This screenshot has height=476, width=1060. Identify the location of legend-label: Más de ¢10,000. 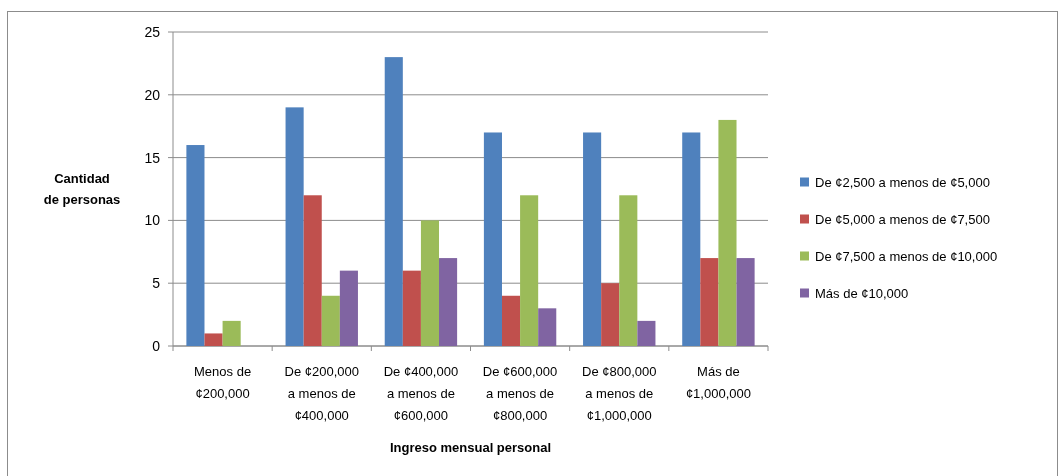
(862, 294).